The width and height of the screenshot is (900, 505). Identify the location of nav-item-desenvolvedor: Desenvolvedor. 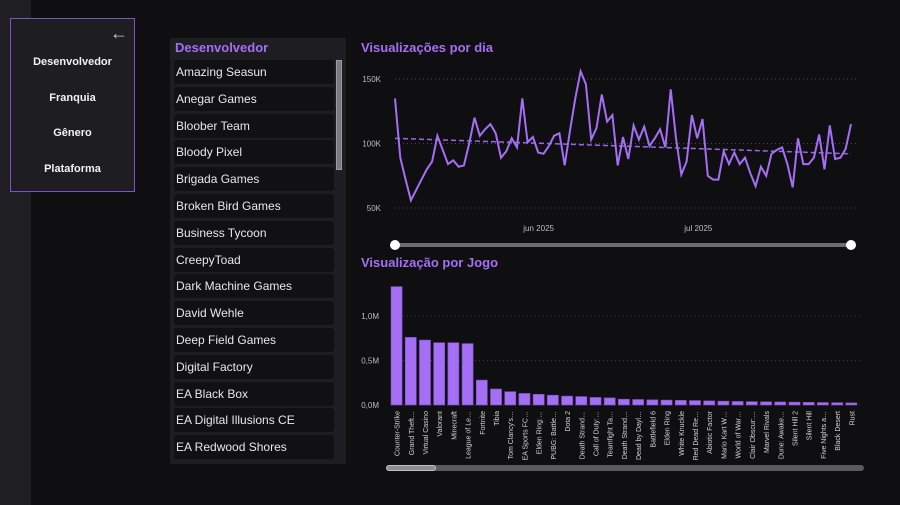
(72, 62).